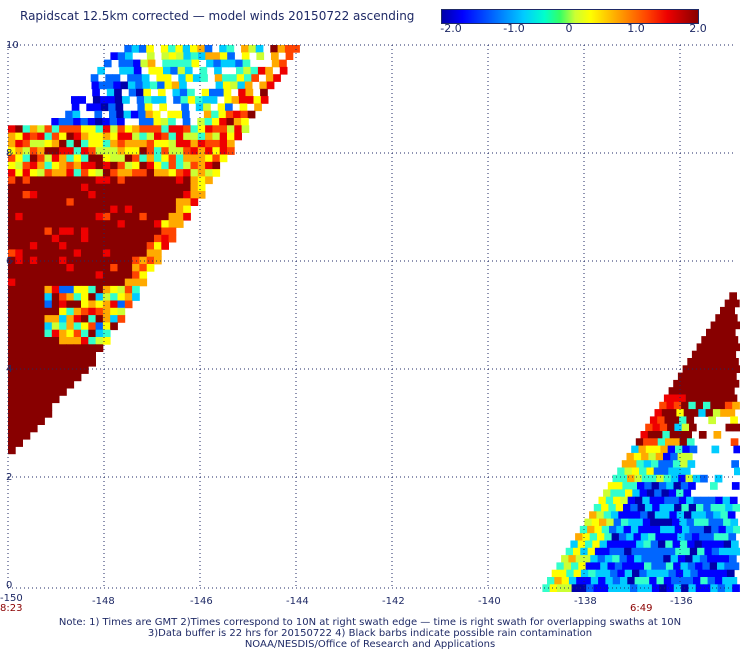 The width and height of the screenshot is (740, 650). What do you see at coordinates (11, 608) in the screenshot?
I see `left-swath-time: 8:23` at bounding box center [11, 608].